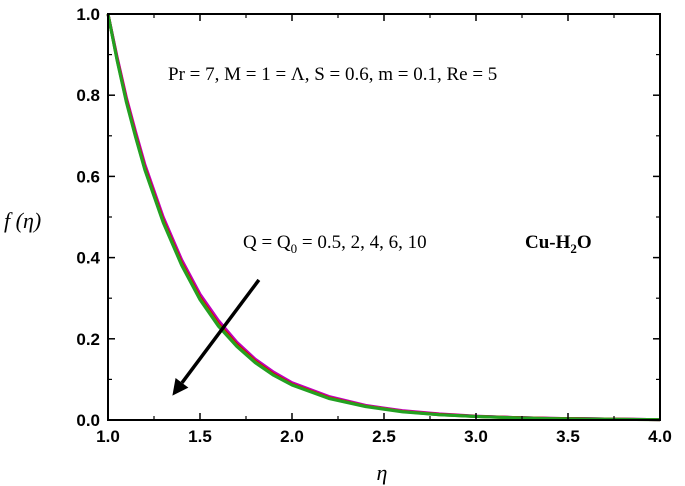 This screenshot has width=685, height=486. Describe the element at coordinates (88, 420) in the screenshot. I see `y-tick-label: 0.0` at that location.